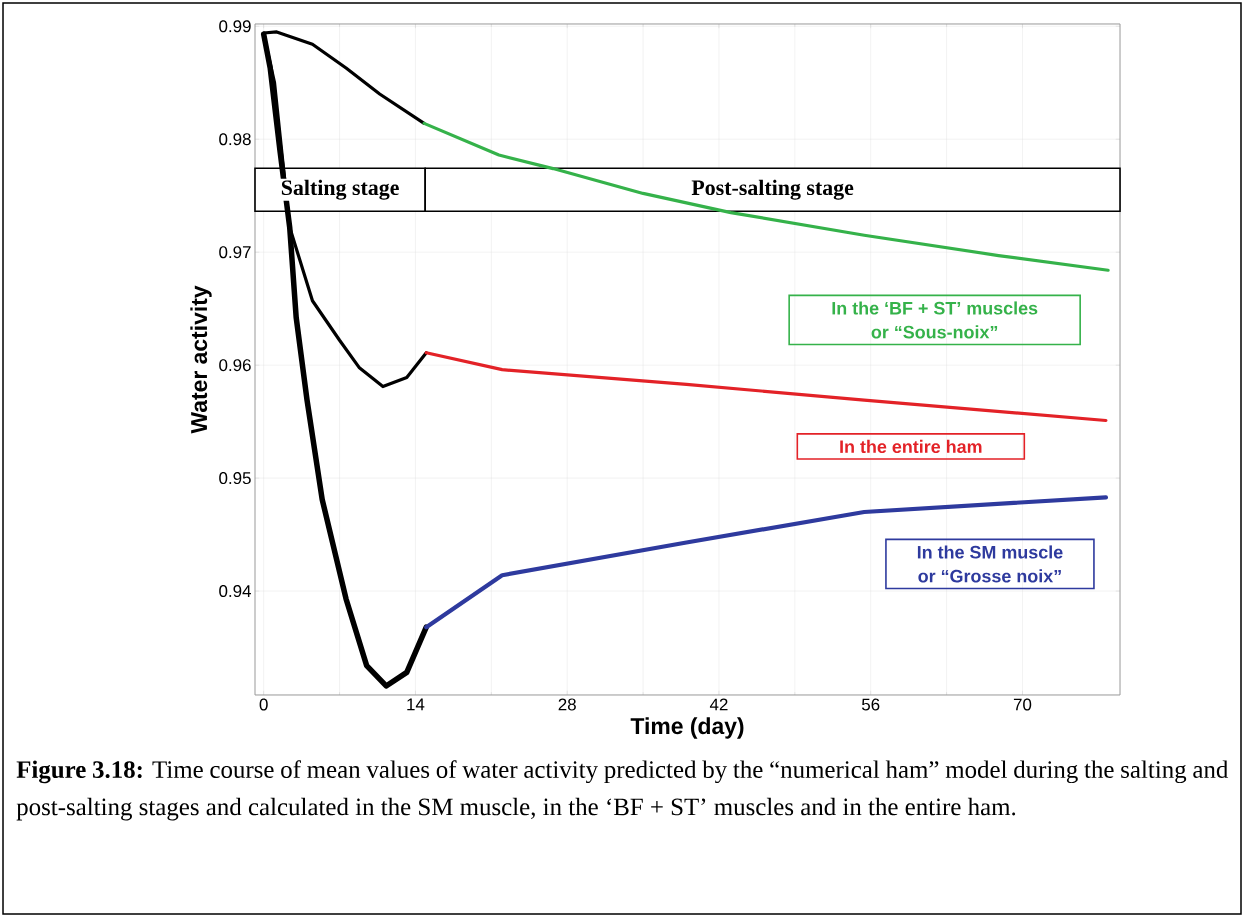  What do you see at coordinates (990, 564) in the screenshot?
I see `text: In the SM muscle or “Grosse noix”` at bounding box center [990, 564].